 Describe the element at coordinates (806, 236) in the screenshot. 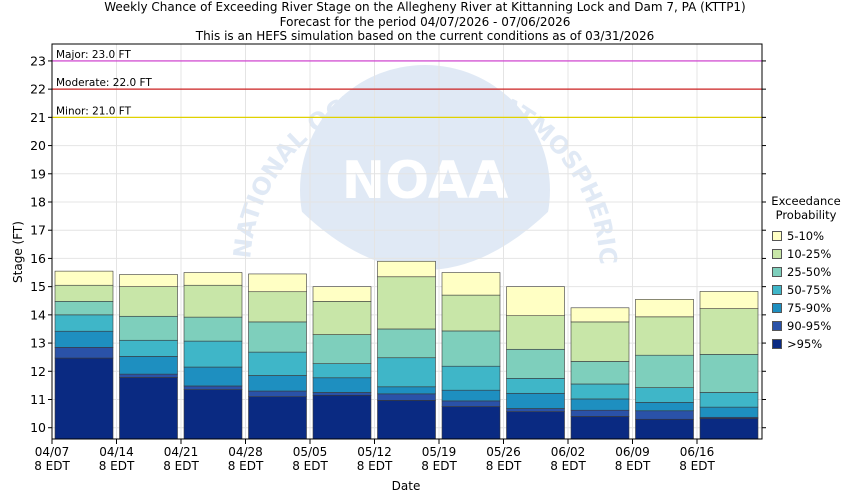

I see `legend-label: 5-10%` at that location.